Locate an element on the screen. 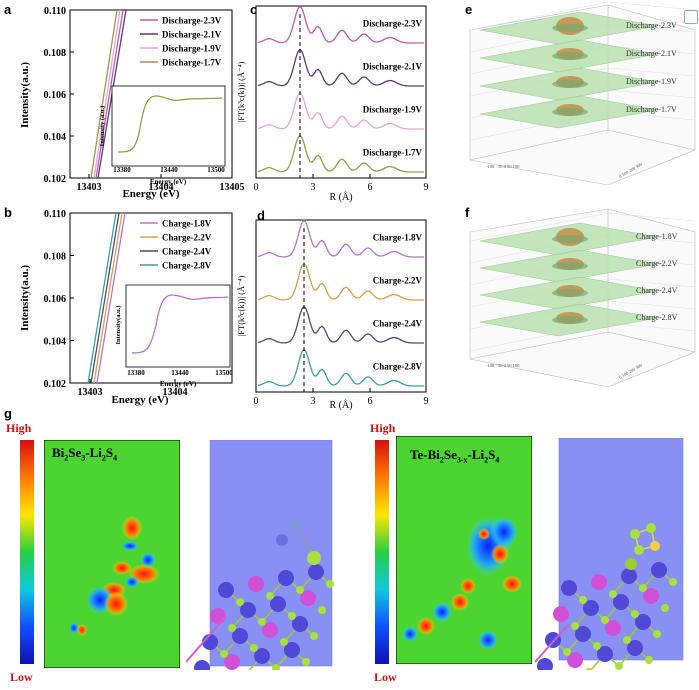 The height and width of the screenshot is (690, 699). legend-label: Discharge-2.1V is located at coordinates (192, 35).